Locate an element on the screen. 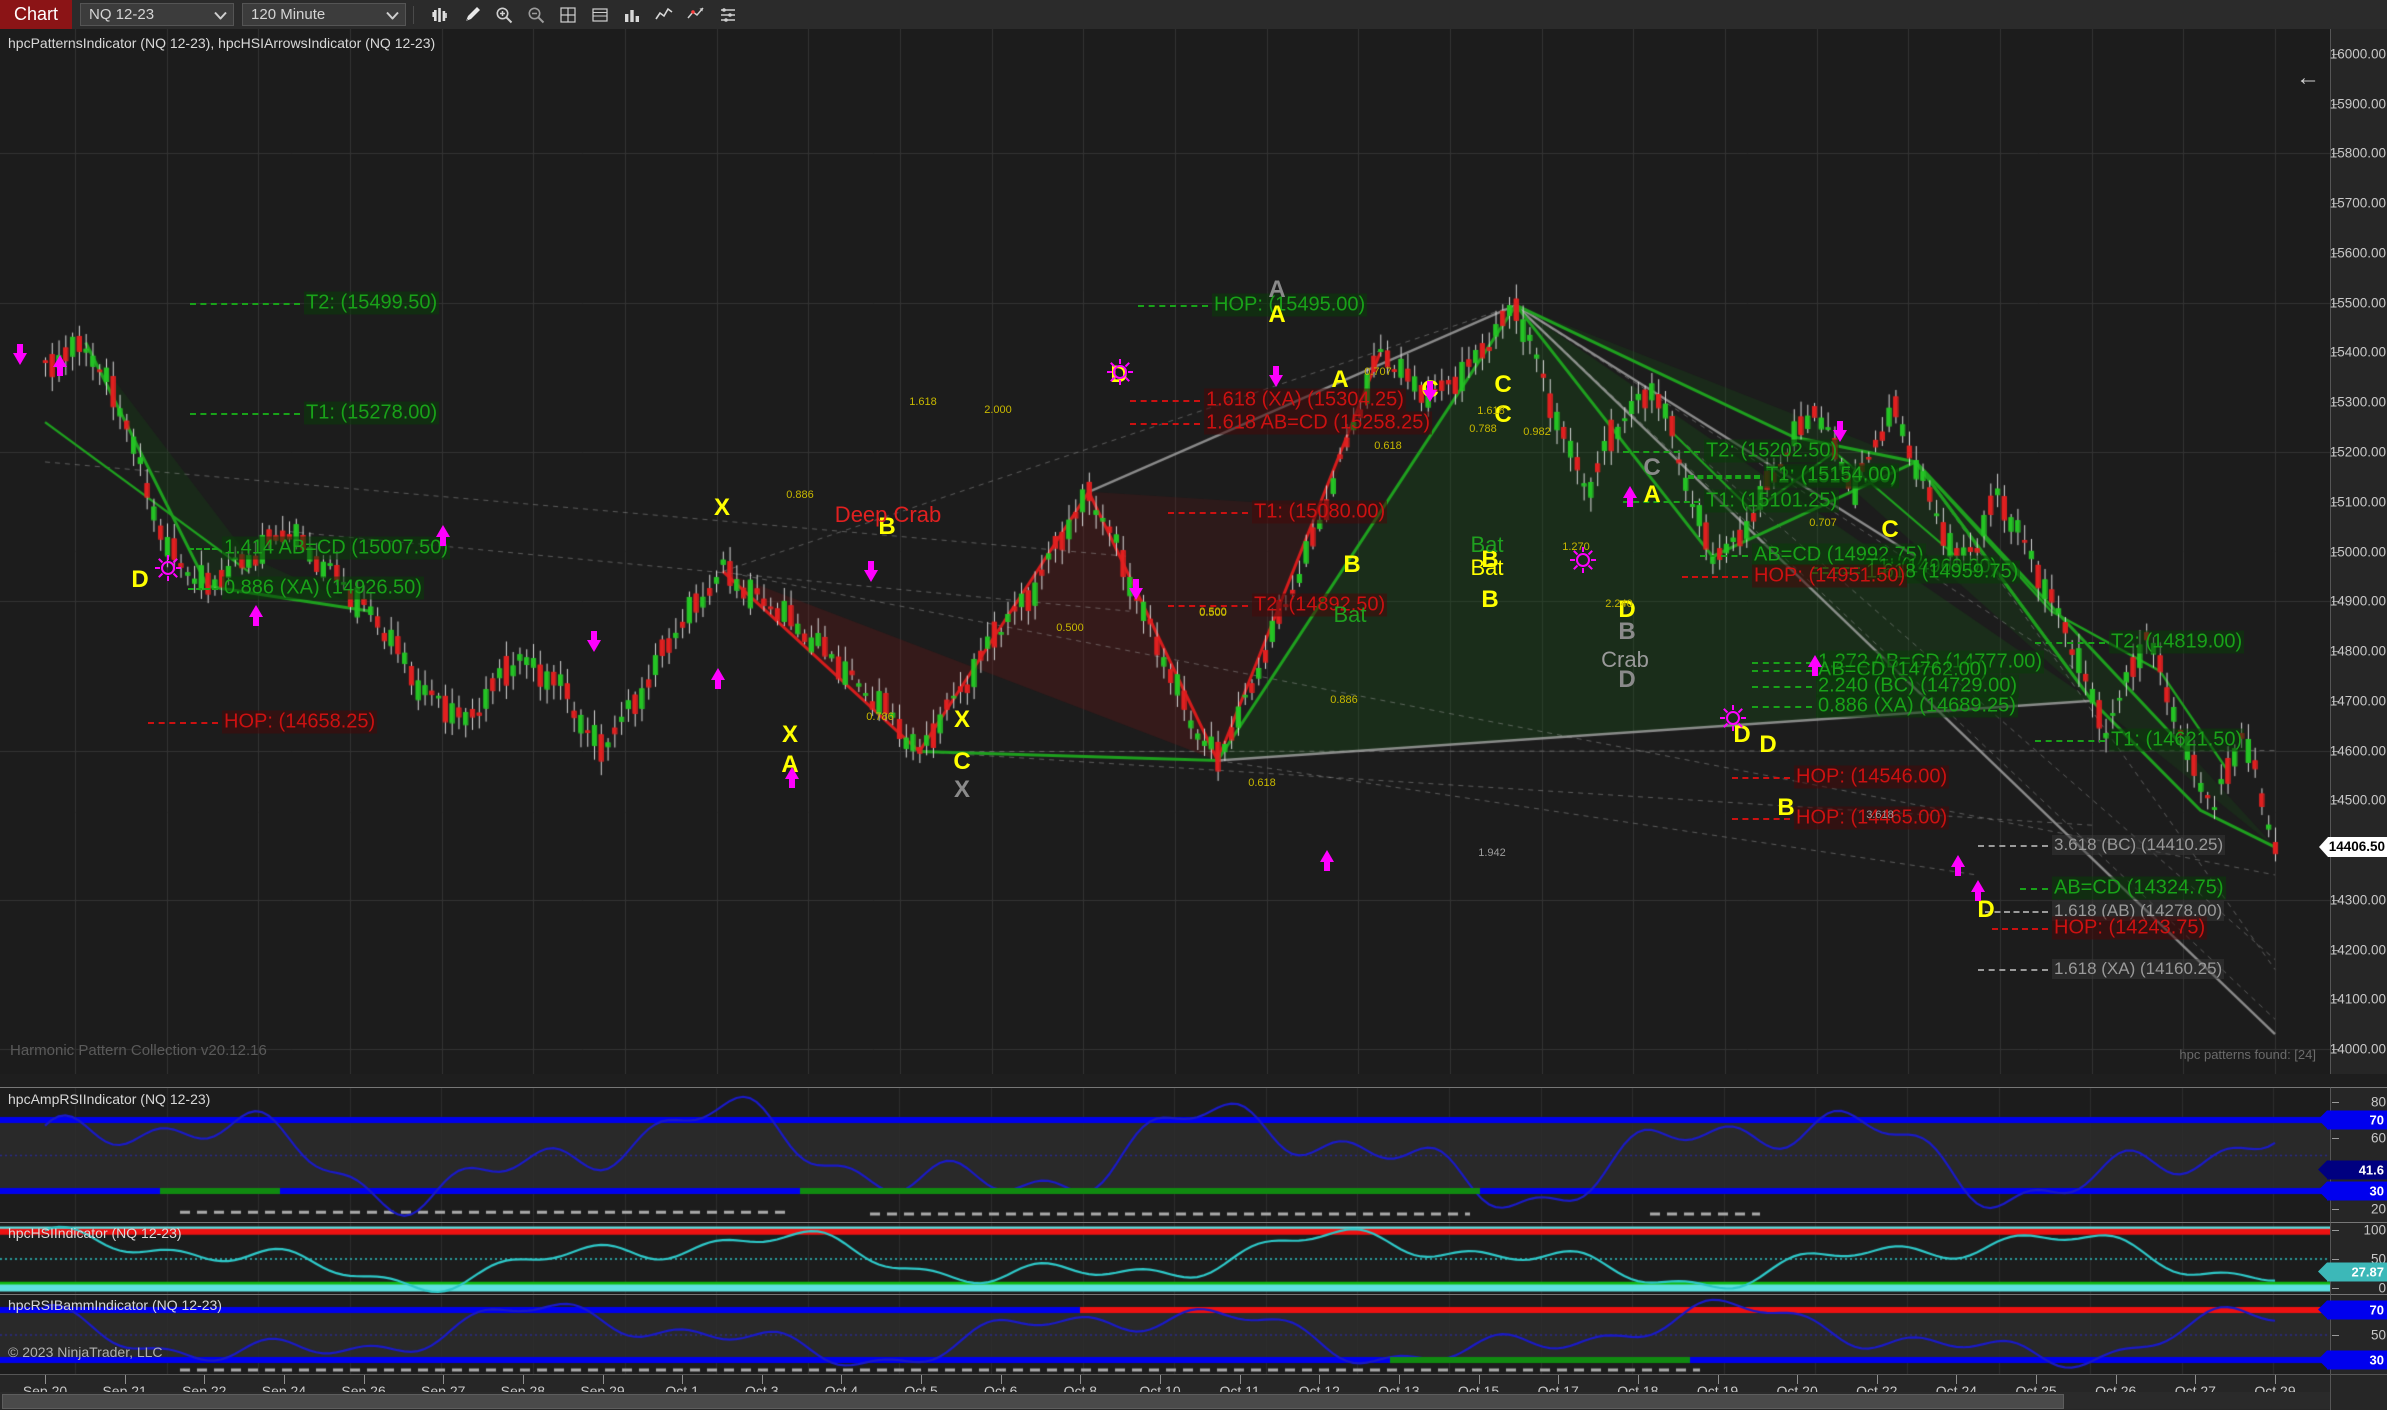 This screenshot has width=2387, height=1410. indicator-value-text: 30 is located at coordinates (2376, 1191).